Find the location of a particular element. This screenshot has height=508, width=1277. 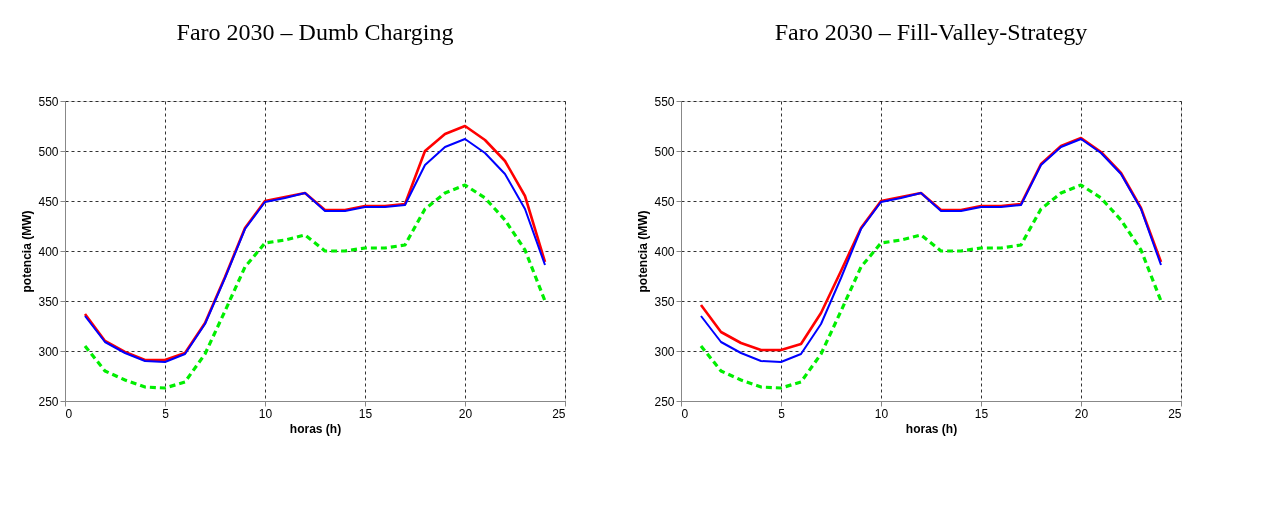

chart-title: Faro 2030 – Fill-Valley-Strategy is located at coordinates (931, 32).